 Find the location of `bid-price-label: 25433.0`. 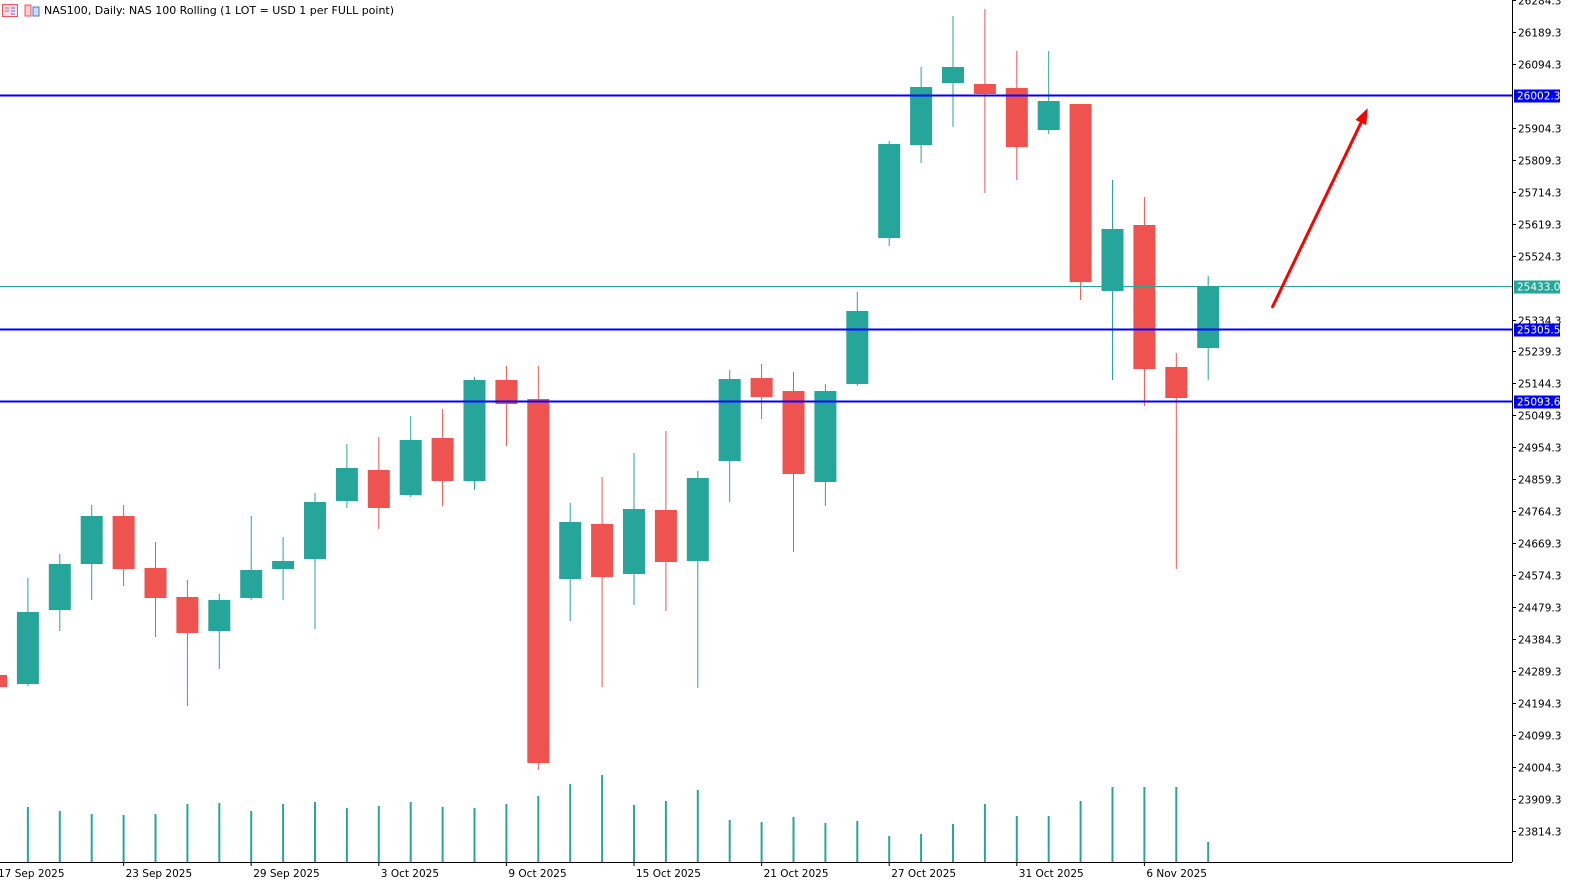

bid-price-label: 25433.0 is located at coordinates (1538, 288).